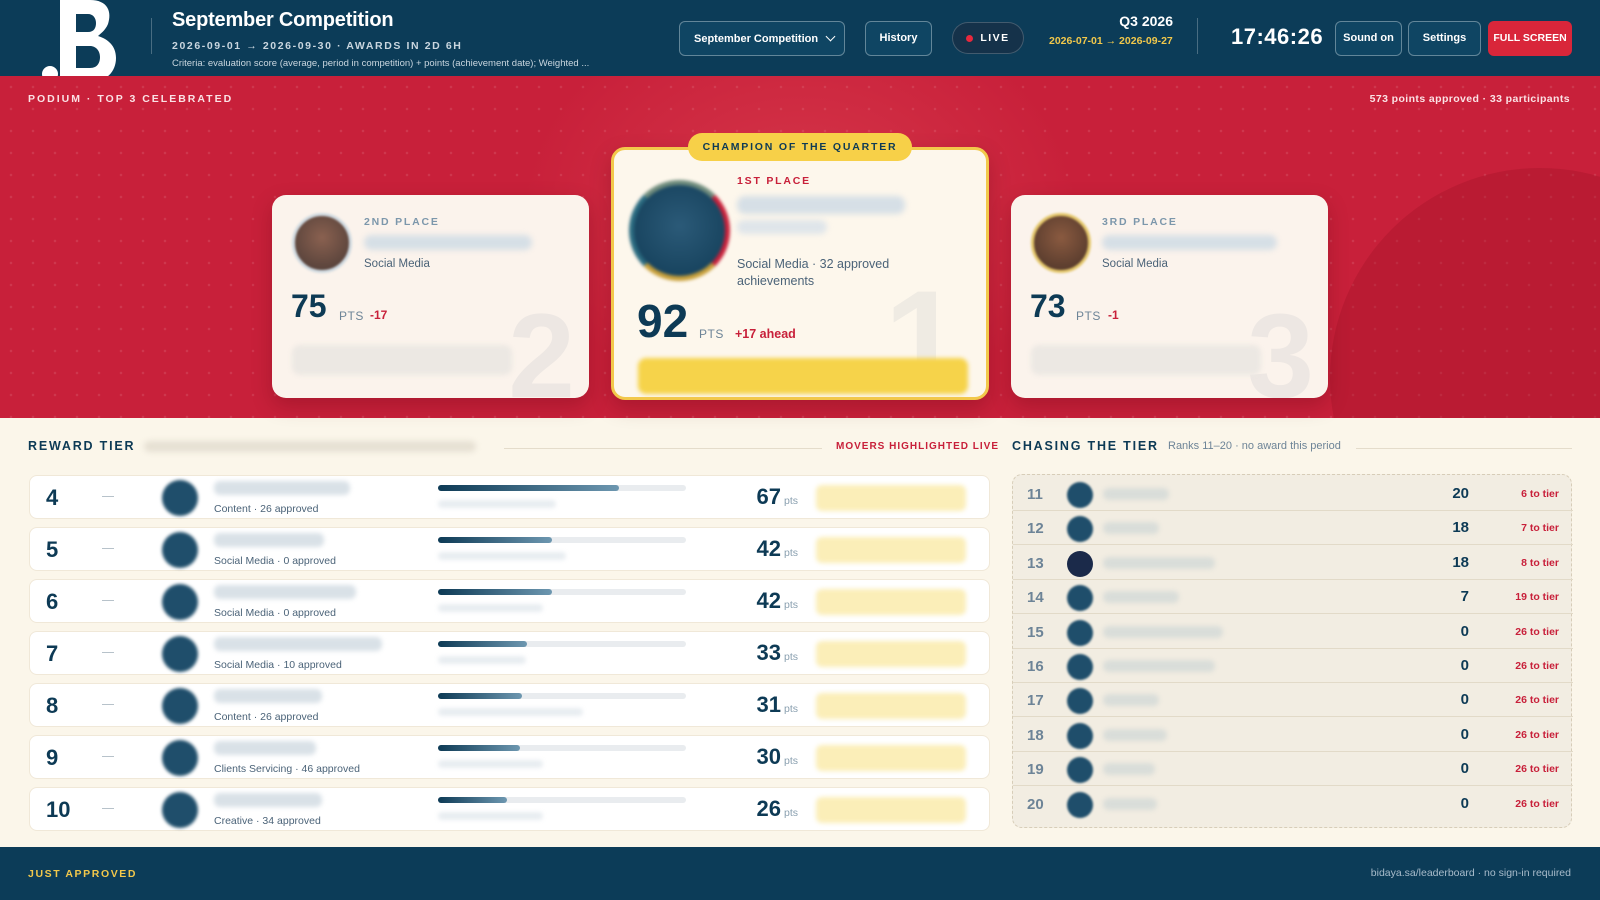 The height and width of the screenshot is (900, 1600). What do you see at coordinates (79, 41) in the screenshot?
I see `brand-logo` at bounding box center [79, 41].